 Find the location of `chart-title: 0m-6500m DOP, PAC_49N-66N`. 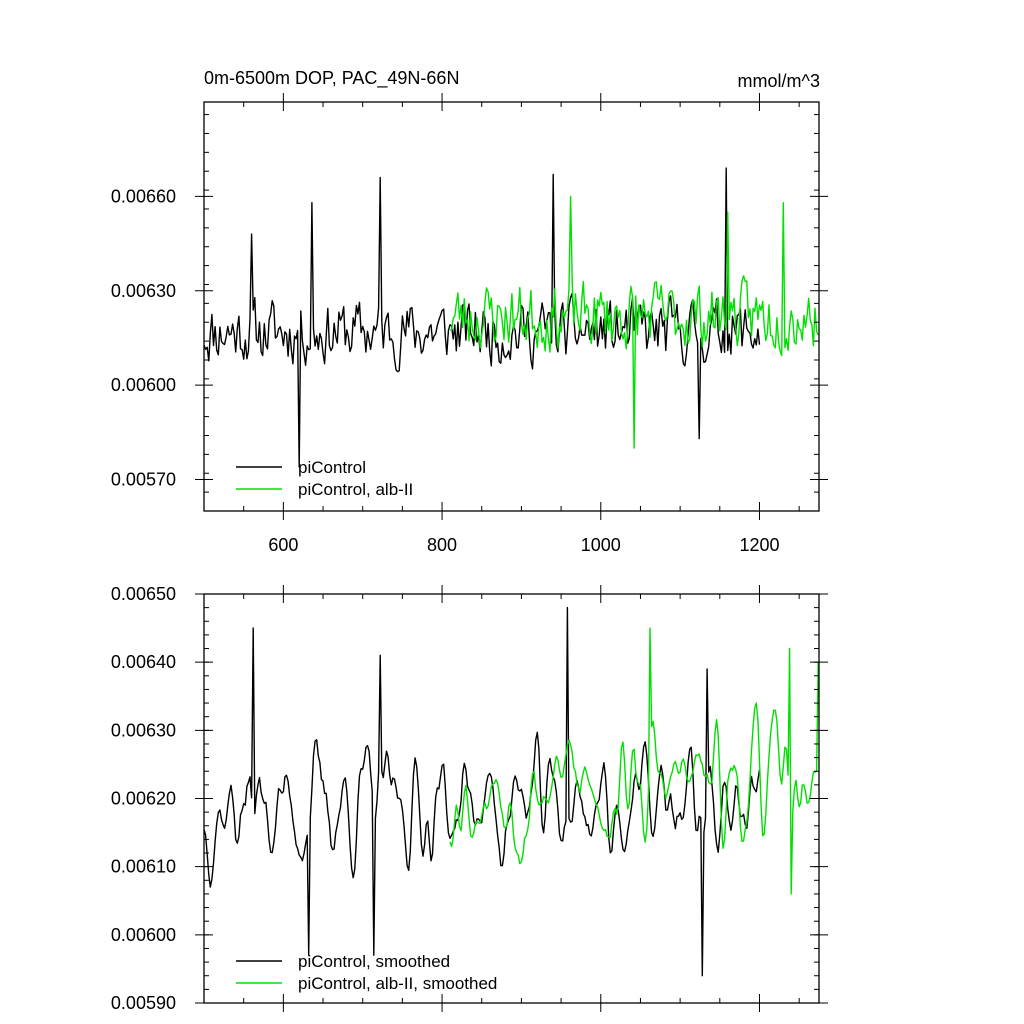

chart-title: 0m-6500m DOP, PAC_49N-66N is located at coordinates (331, 78).